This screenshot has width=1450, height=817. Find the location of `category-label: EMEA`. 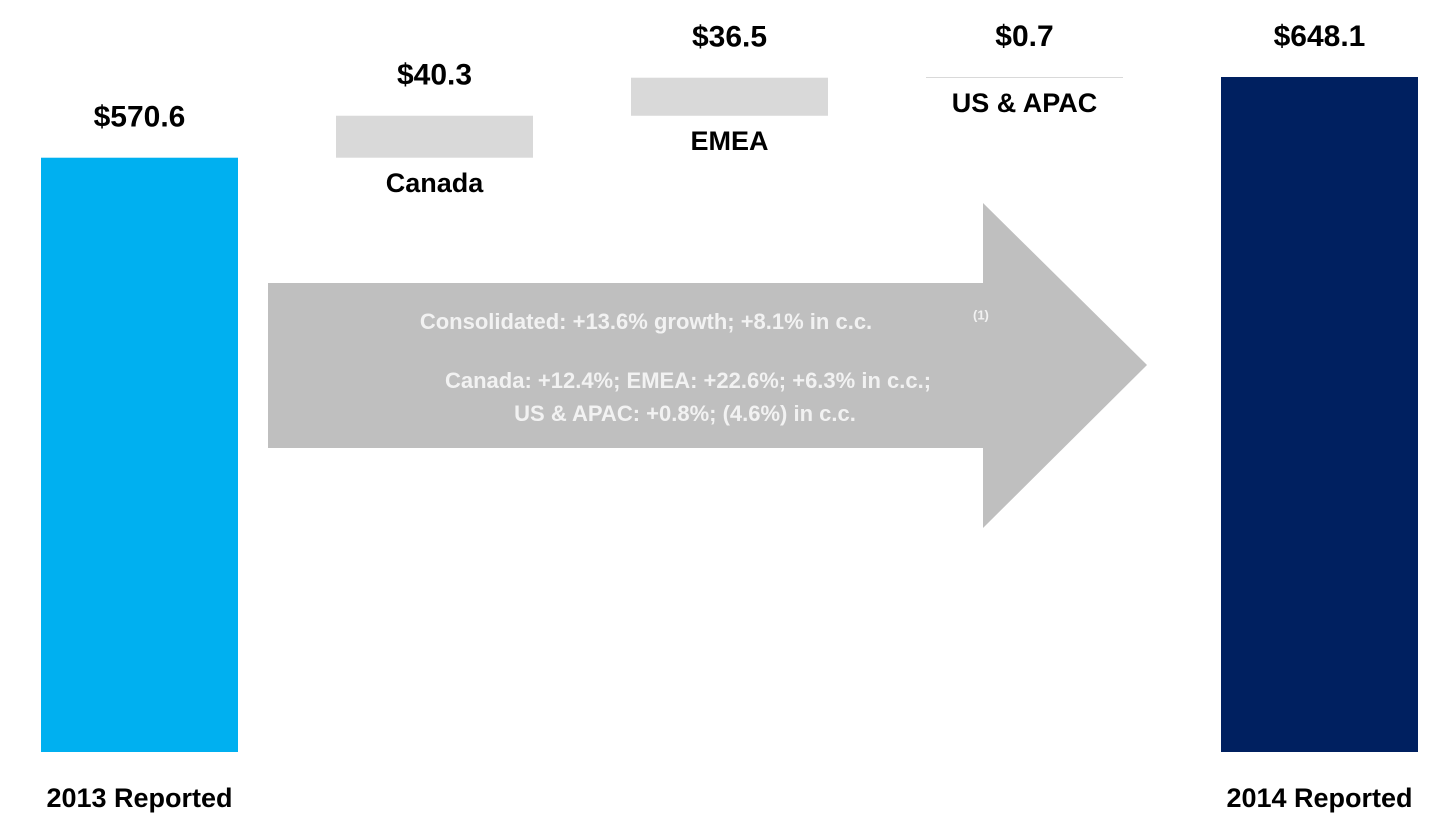

category-label: EMEA is located at coordinates (729, 141).